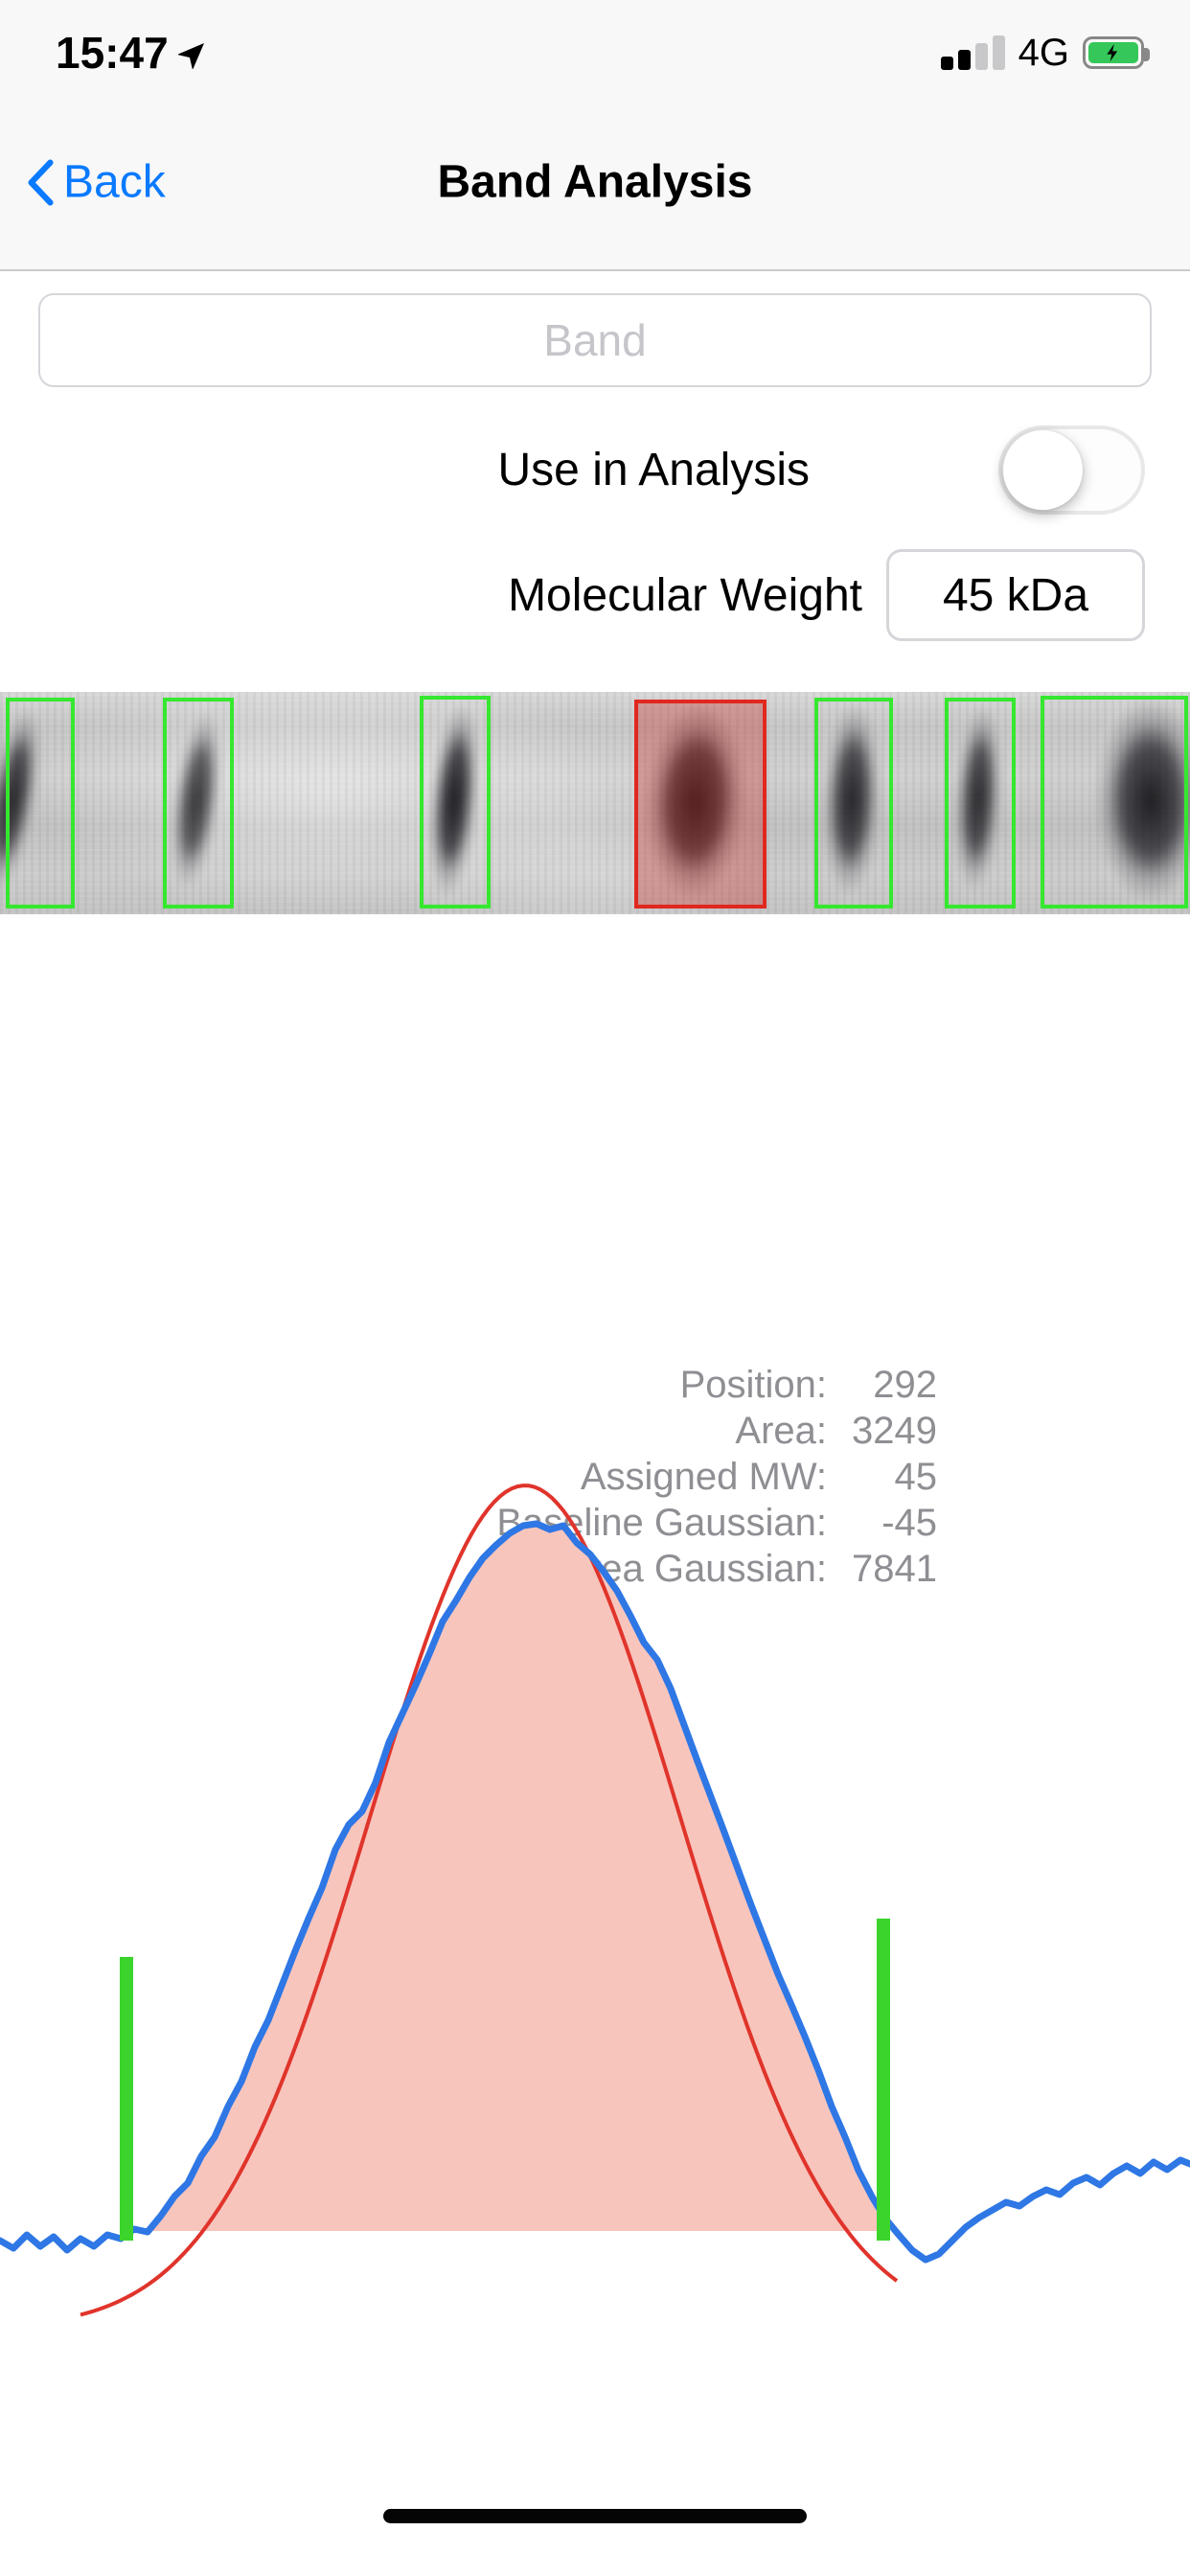  I want to click on charging-bolt-icon, so click(1112, 52).